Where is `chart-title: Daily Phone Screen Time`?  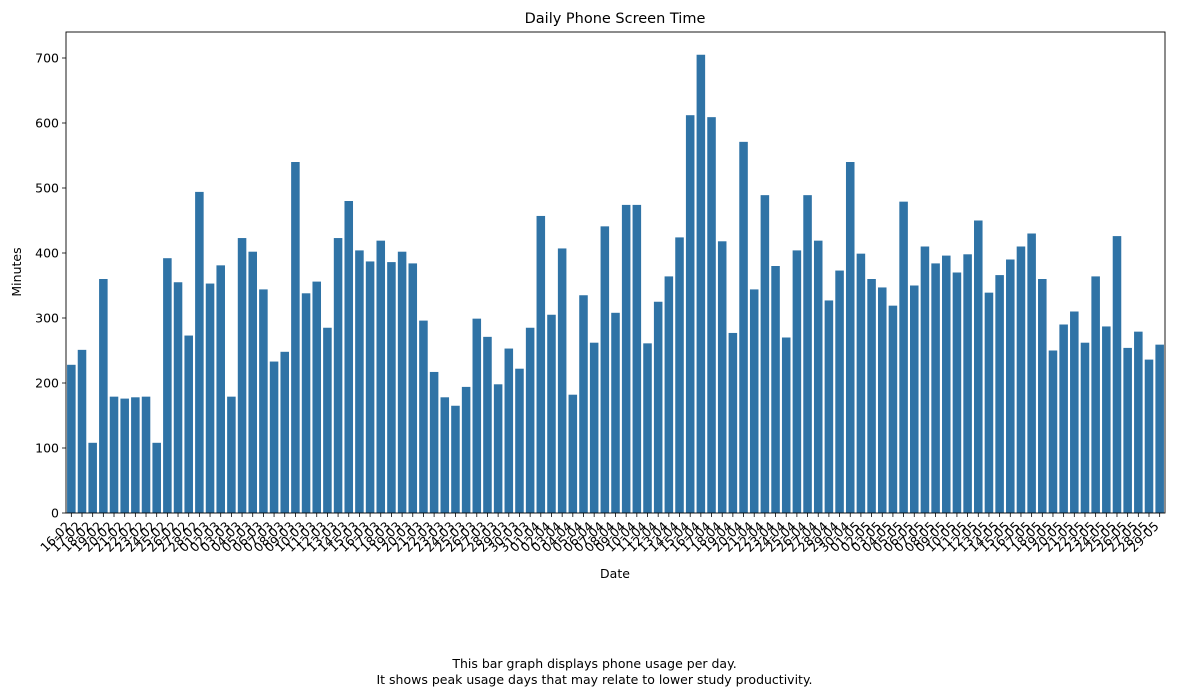
chart-title: Daily Phone Screen Time is located at coordinates (615, 19).